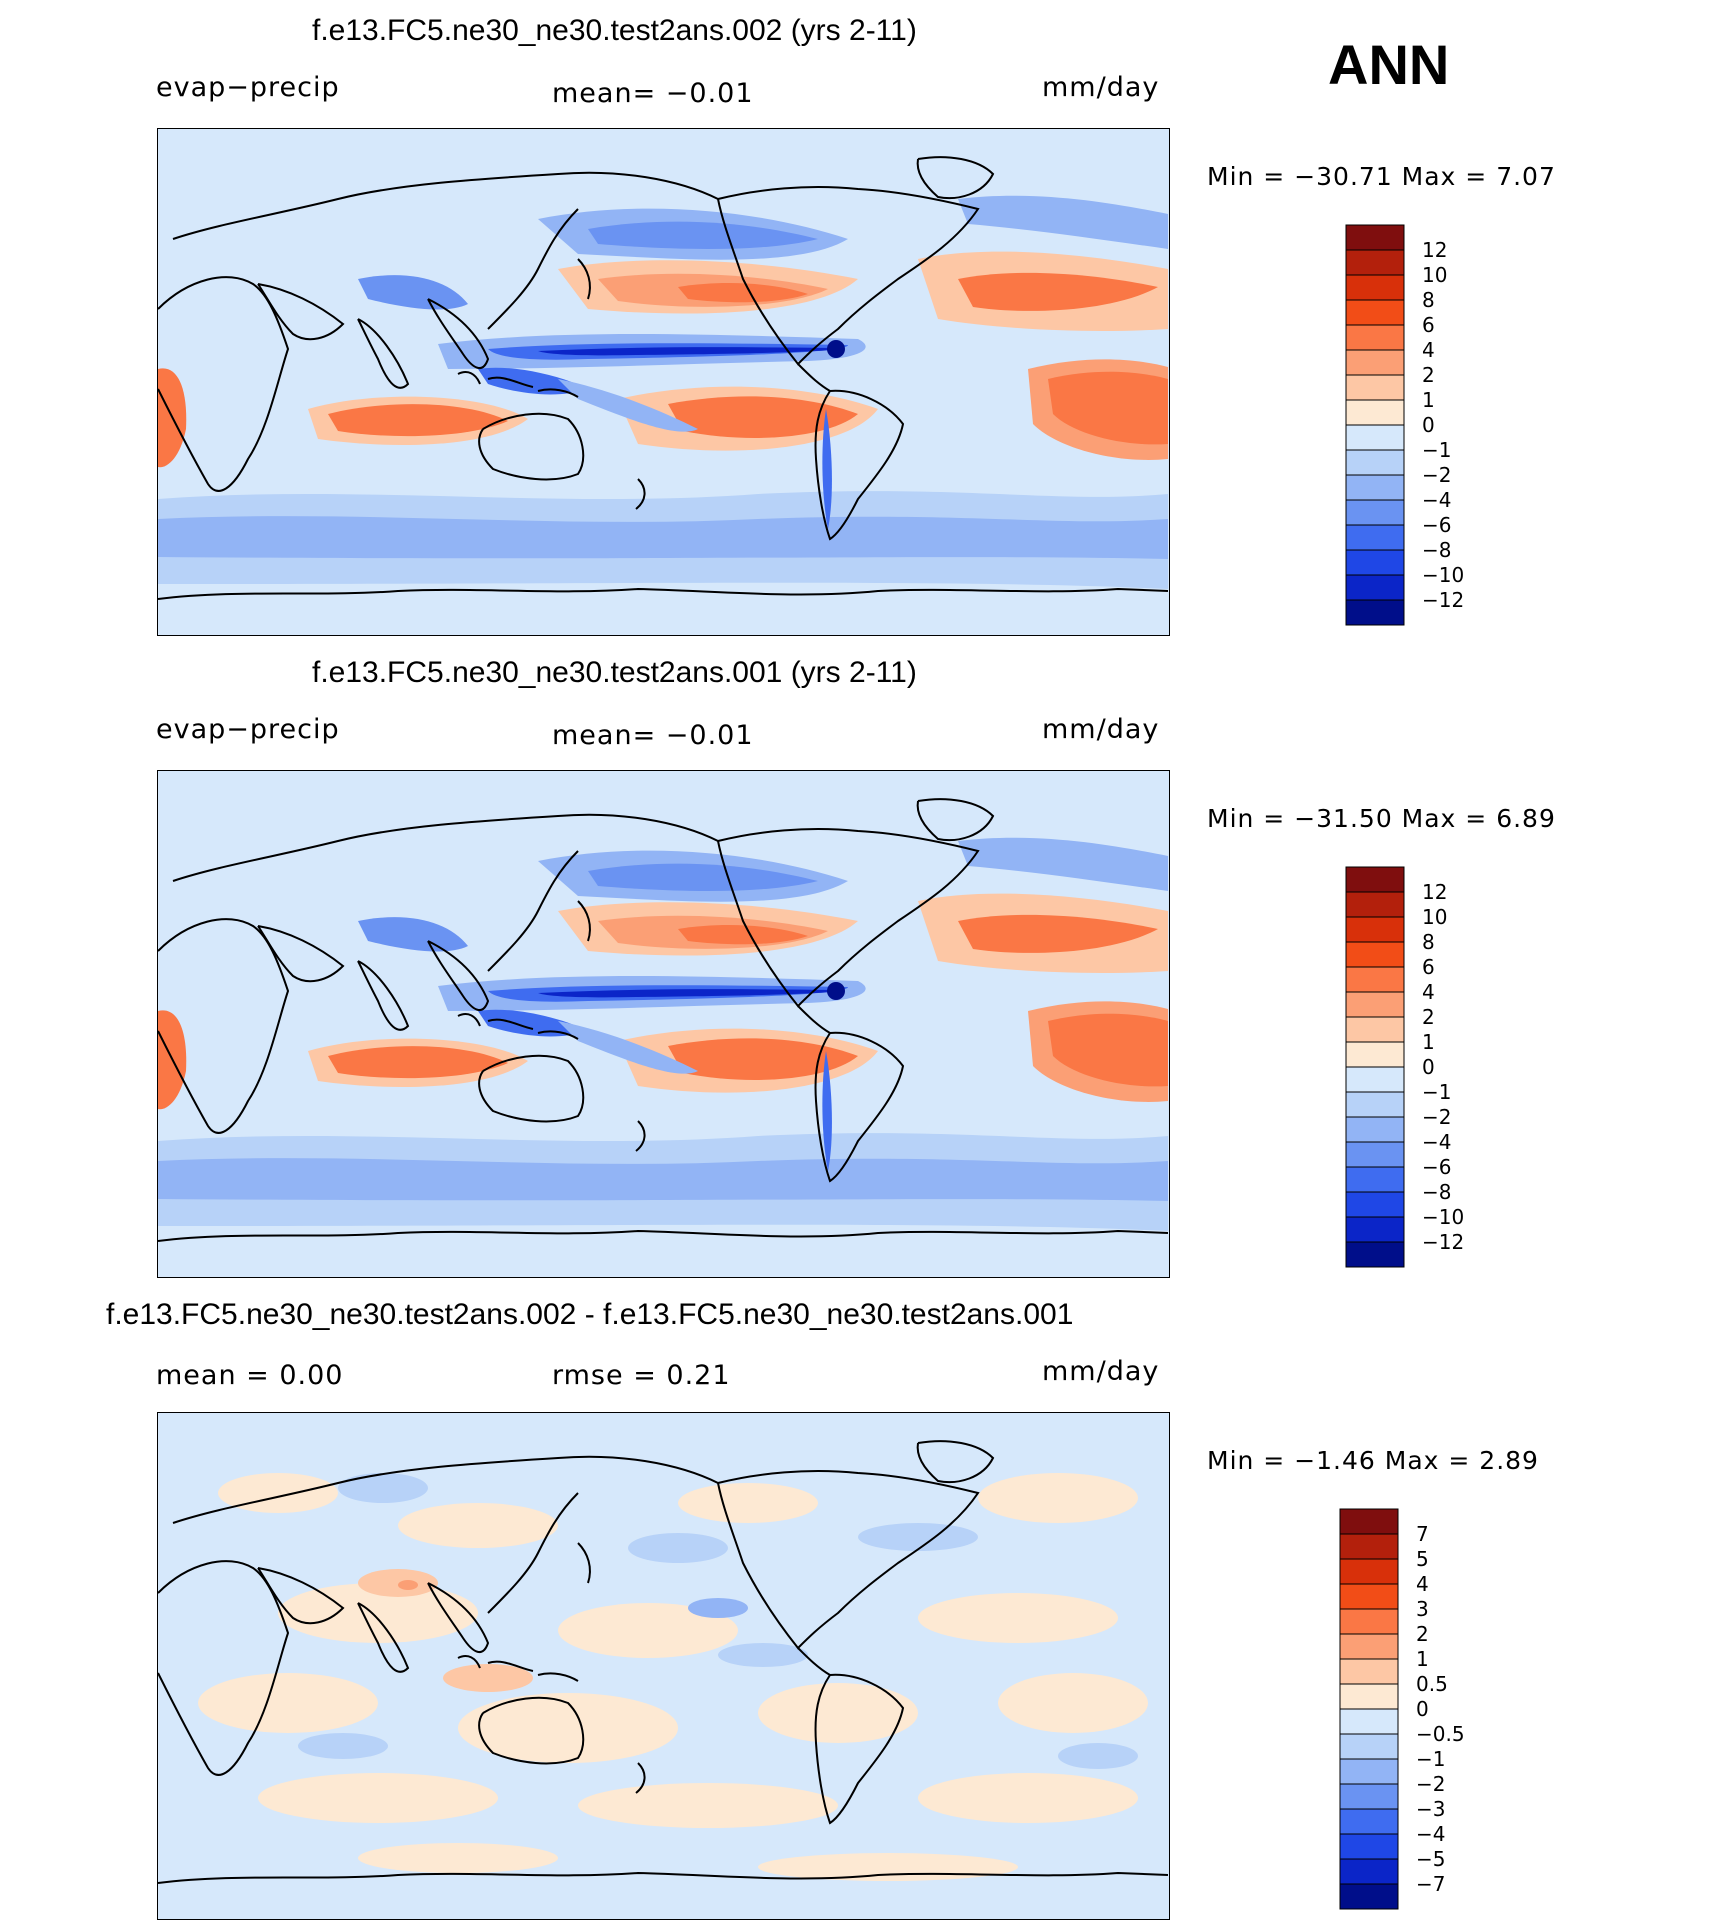 This screenshot has height=1925, width=1710. What do you see at coordinates (1440, 1734) in the screenshot?
I see `colorbar-tick-label: −0.5` at bounding box center [1440, 1734].